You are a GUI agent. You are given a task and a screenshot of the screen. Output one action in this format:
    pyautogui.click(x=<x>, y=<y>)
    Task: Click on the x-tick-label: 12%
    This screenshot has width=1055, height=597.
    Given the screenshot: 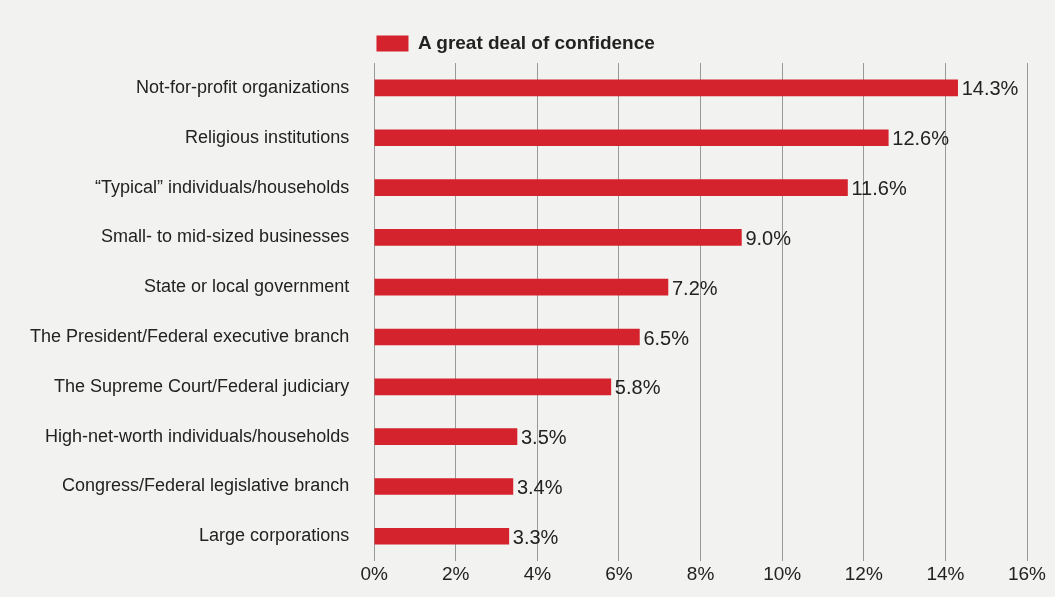 What is the action you would take?
    pyautogui.click(x=863, y=573)
    